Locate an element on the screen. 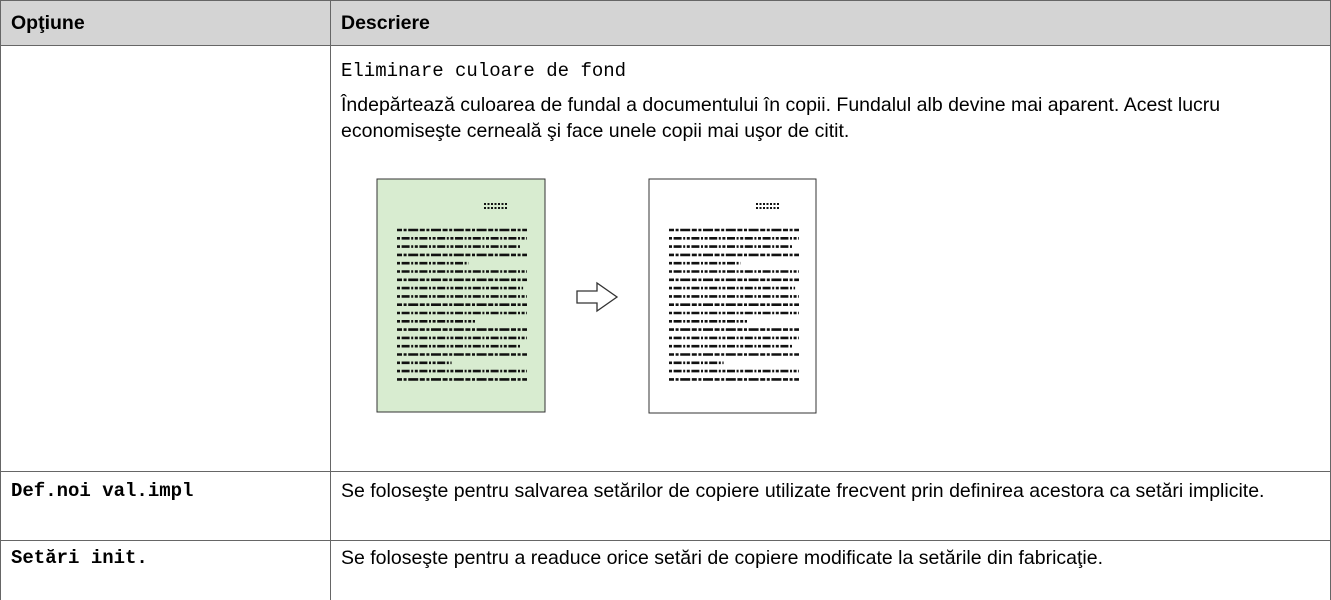 The height and width of the screenshot is (600, 1331). header-row: Opţiune Descriere is located at coordinates (665, 23).